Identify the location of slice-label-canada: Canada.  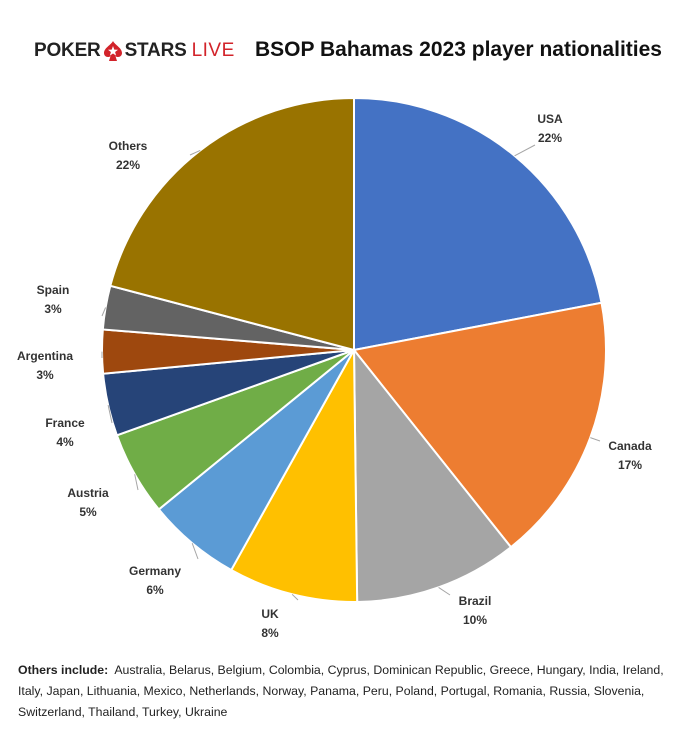
(630, 446).